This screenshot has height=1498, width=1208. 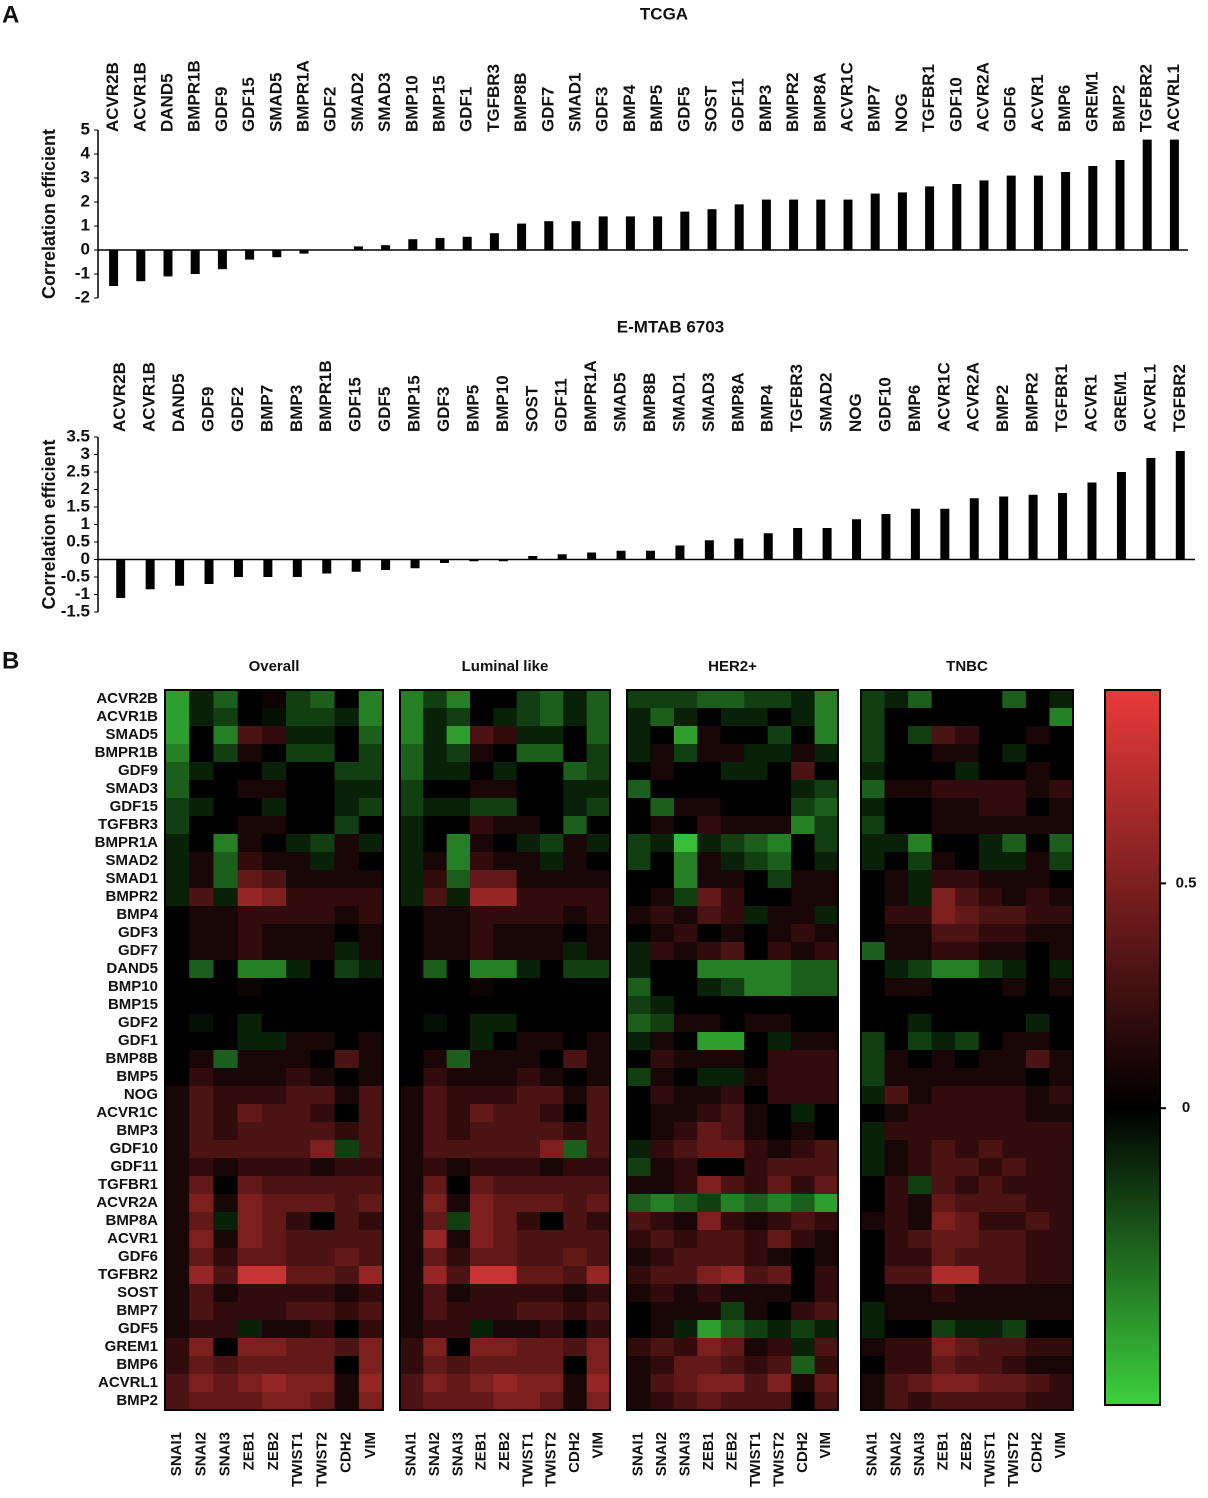 What do you see at coordinates (85, 453) in the screenshot?
I see `y-tick-label: 3` at bounding box center [85, 453].